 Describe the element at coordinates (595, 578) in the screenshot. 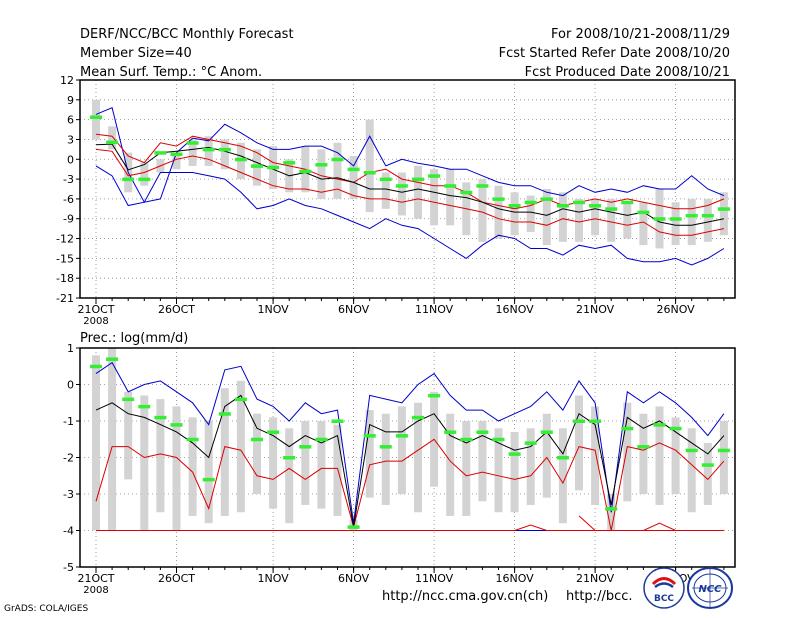

I see `prec-xtick-label: 21NOV` at that location.